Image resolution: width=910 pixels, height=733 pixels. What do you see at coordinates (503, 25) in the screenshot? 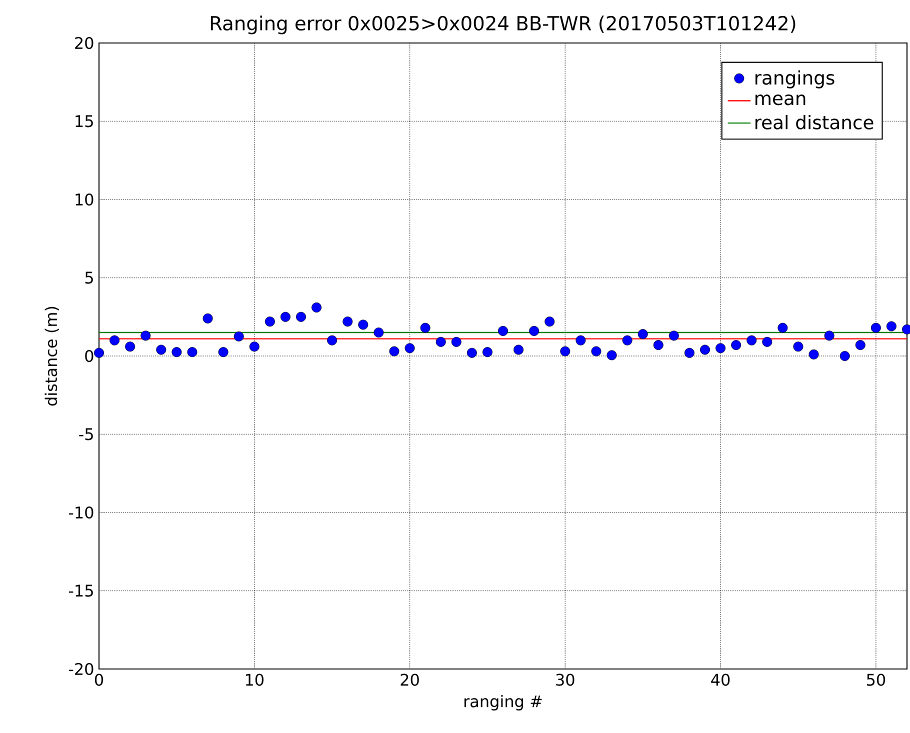
I see `chart-title: Ranging error 0x0025>0x0024 BB-TWR (20170503T101242)` at bounding box center [503, 25].